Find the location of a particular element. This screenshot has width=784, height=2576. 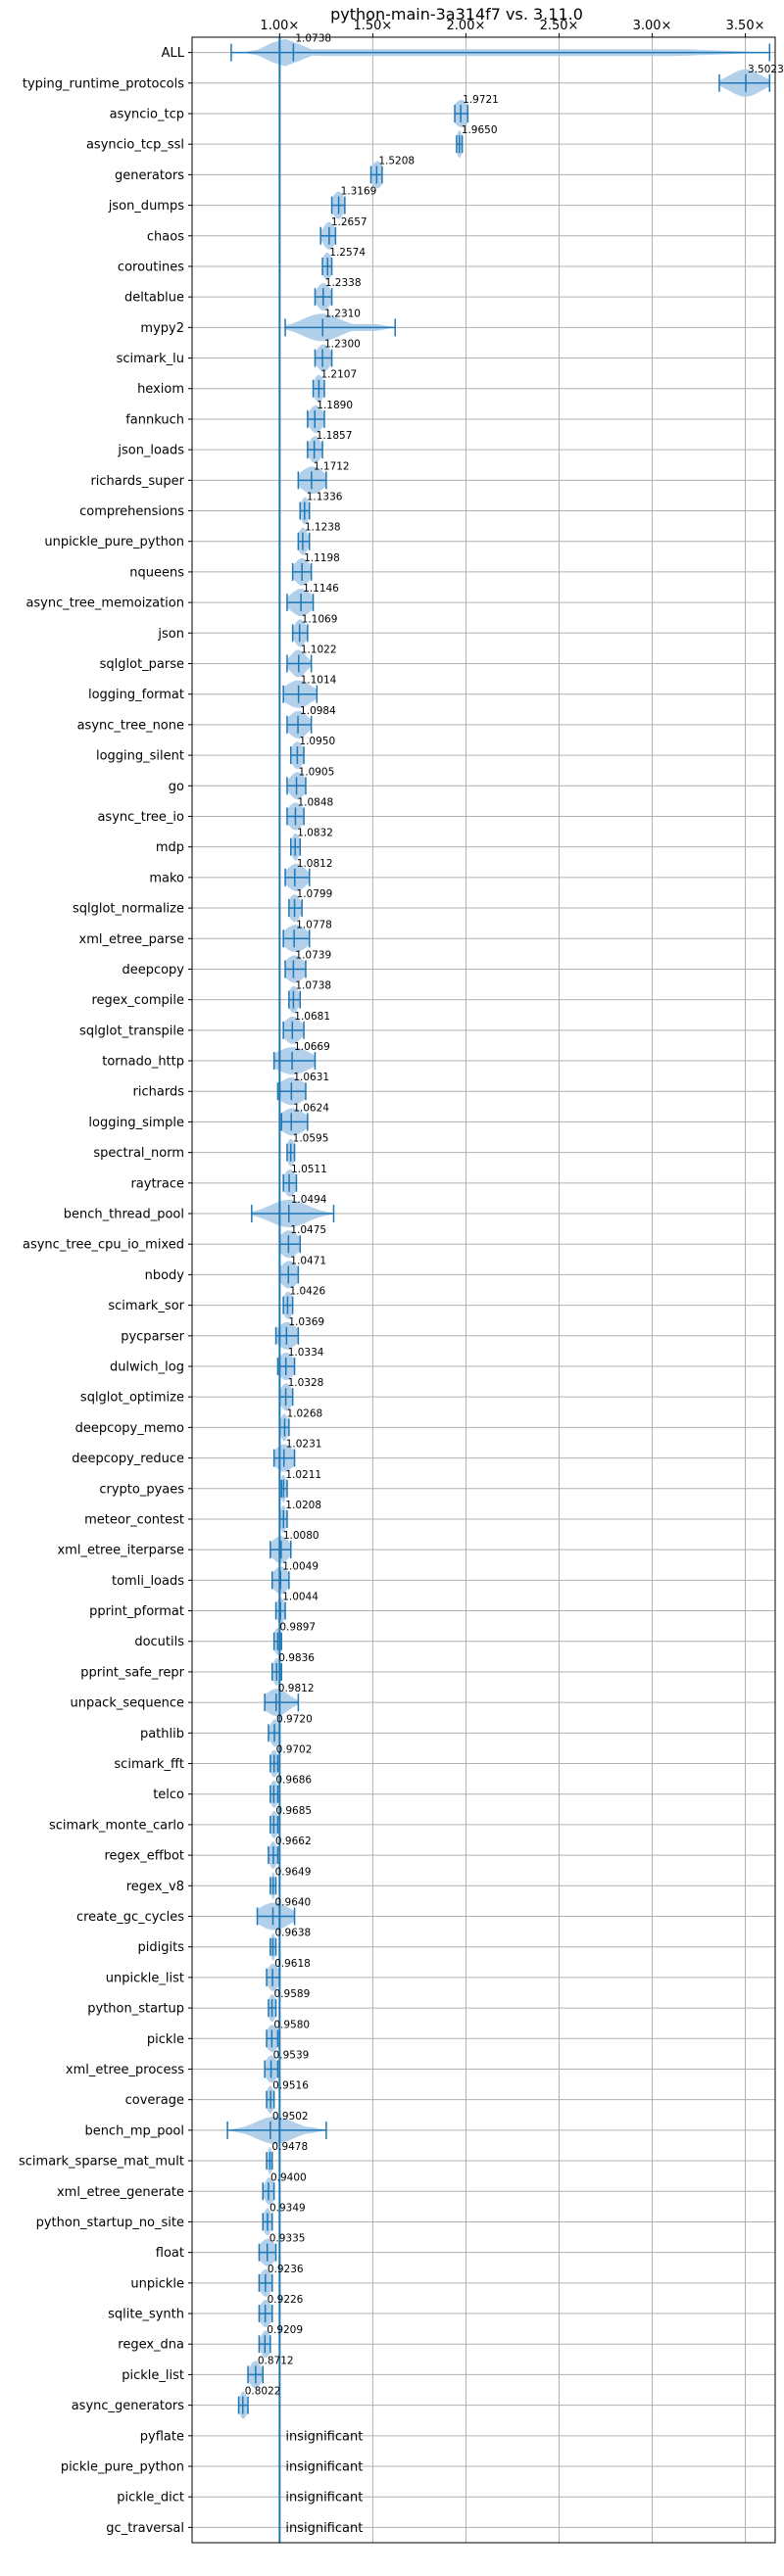

benchmark-name-label: pycparser is located at coordinates (152, 1336).